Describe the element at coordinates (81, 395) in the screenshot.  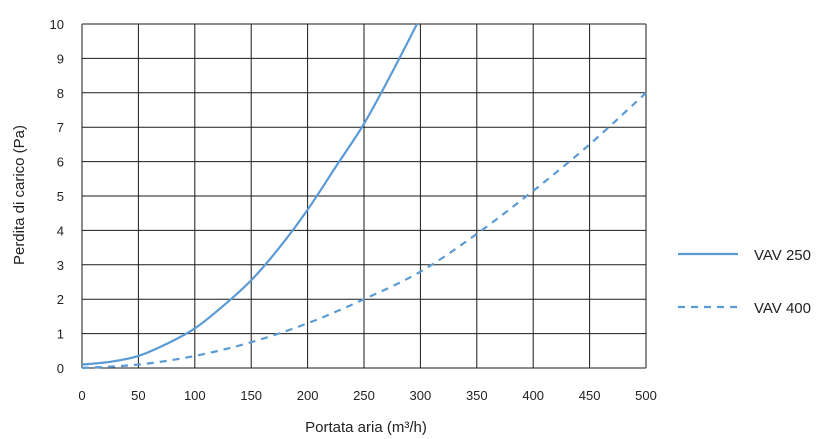
I see `x-tick-label: 0` at that location.